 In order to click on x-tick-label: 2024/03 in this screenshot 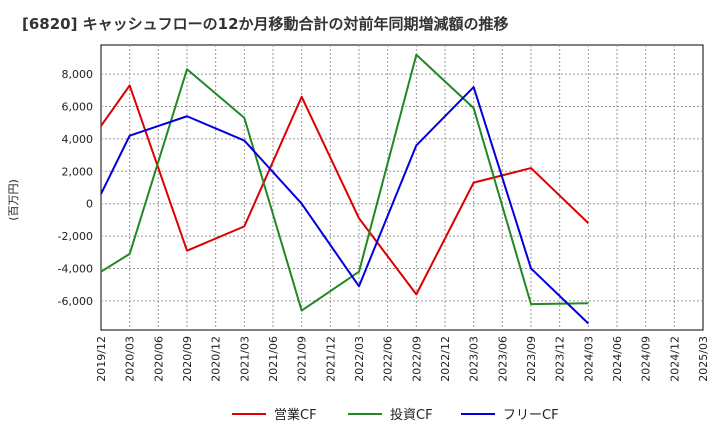, I will do `click(588, 359)`.